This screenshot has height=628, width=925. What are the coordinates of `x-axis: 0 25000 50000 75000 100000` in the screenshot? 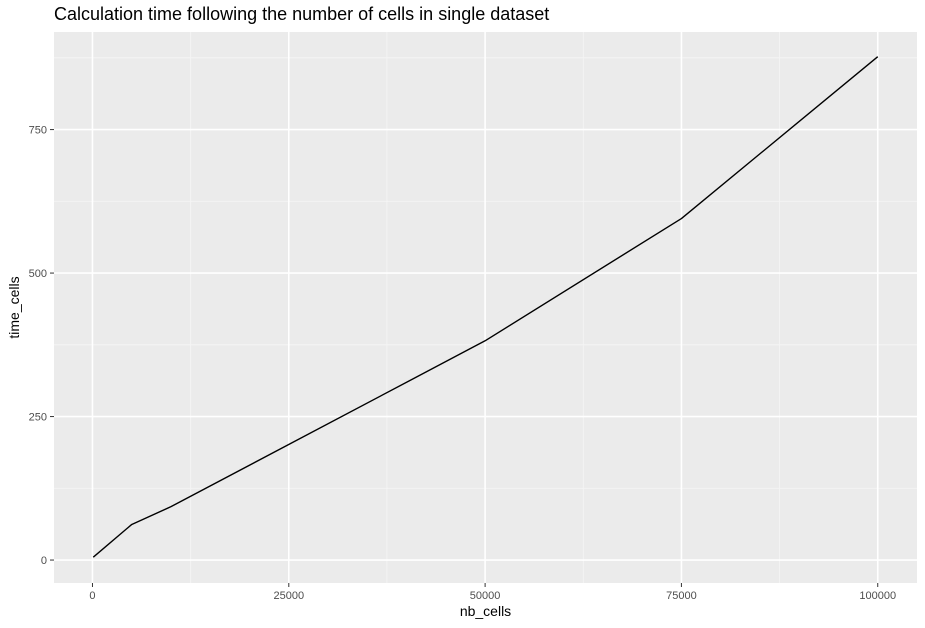 It's located at (492, 592).